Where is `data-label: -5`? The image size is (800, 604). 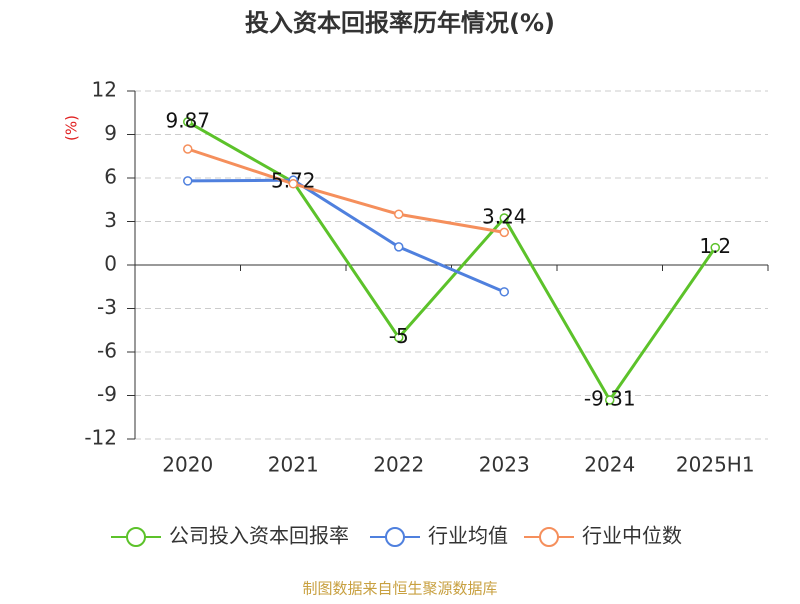
data-label: -5 is located at coordinates (399, 336).